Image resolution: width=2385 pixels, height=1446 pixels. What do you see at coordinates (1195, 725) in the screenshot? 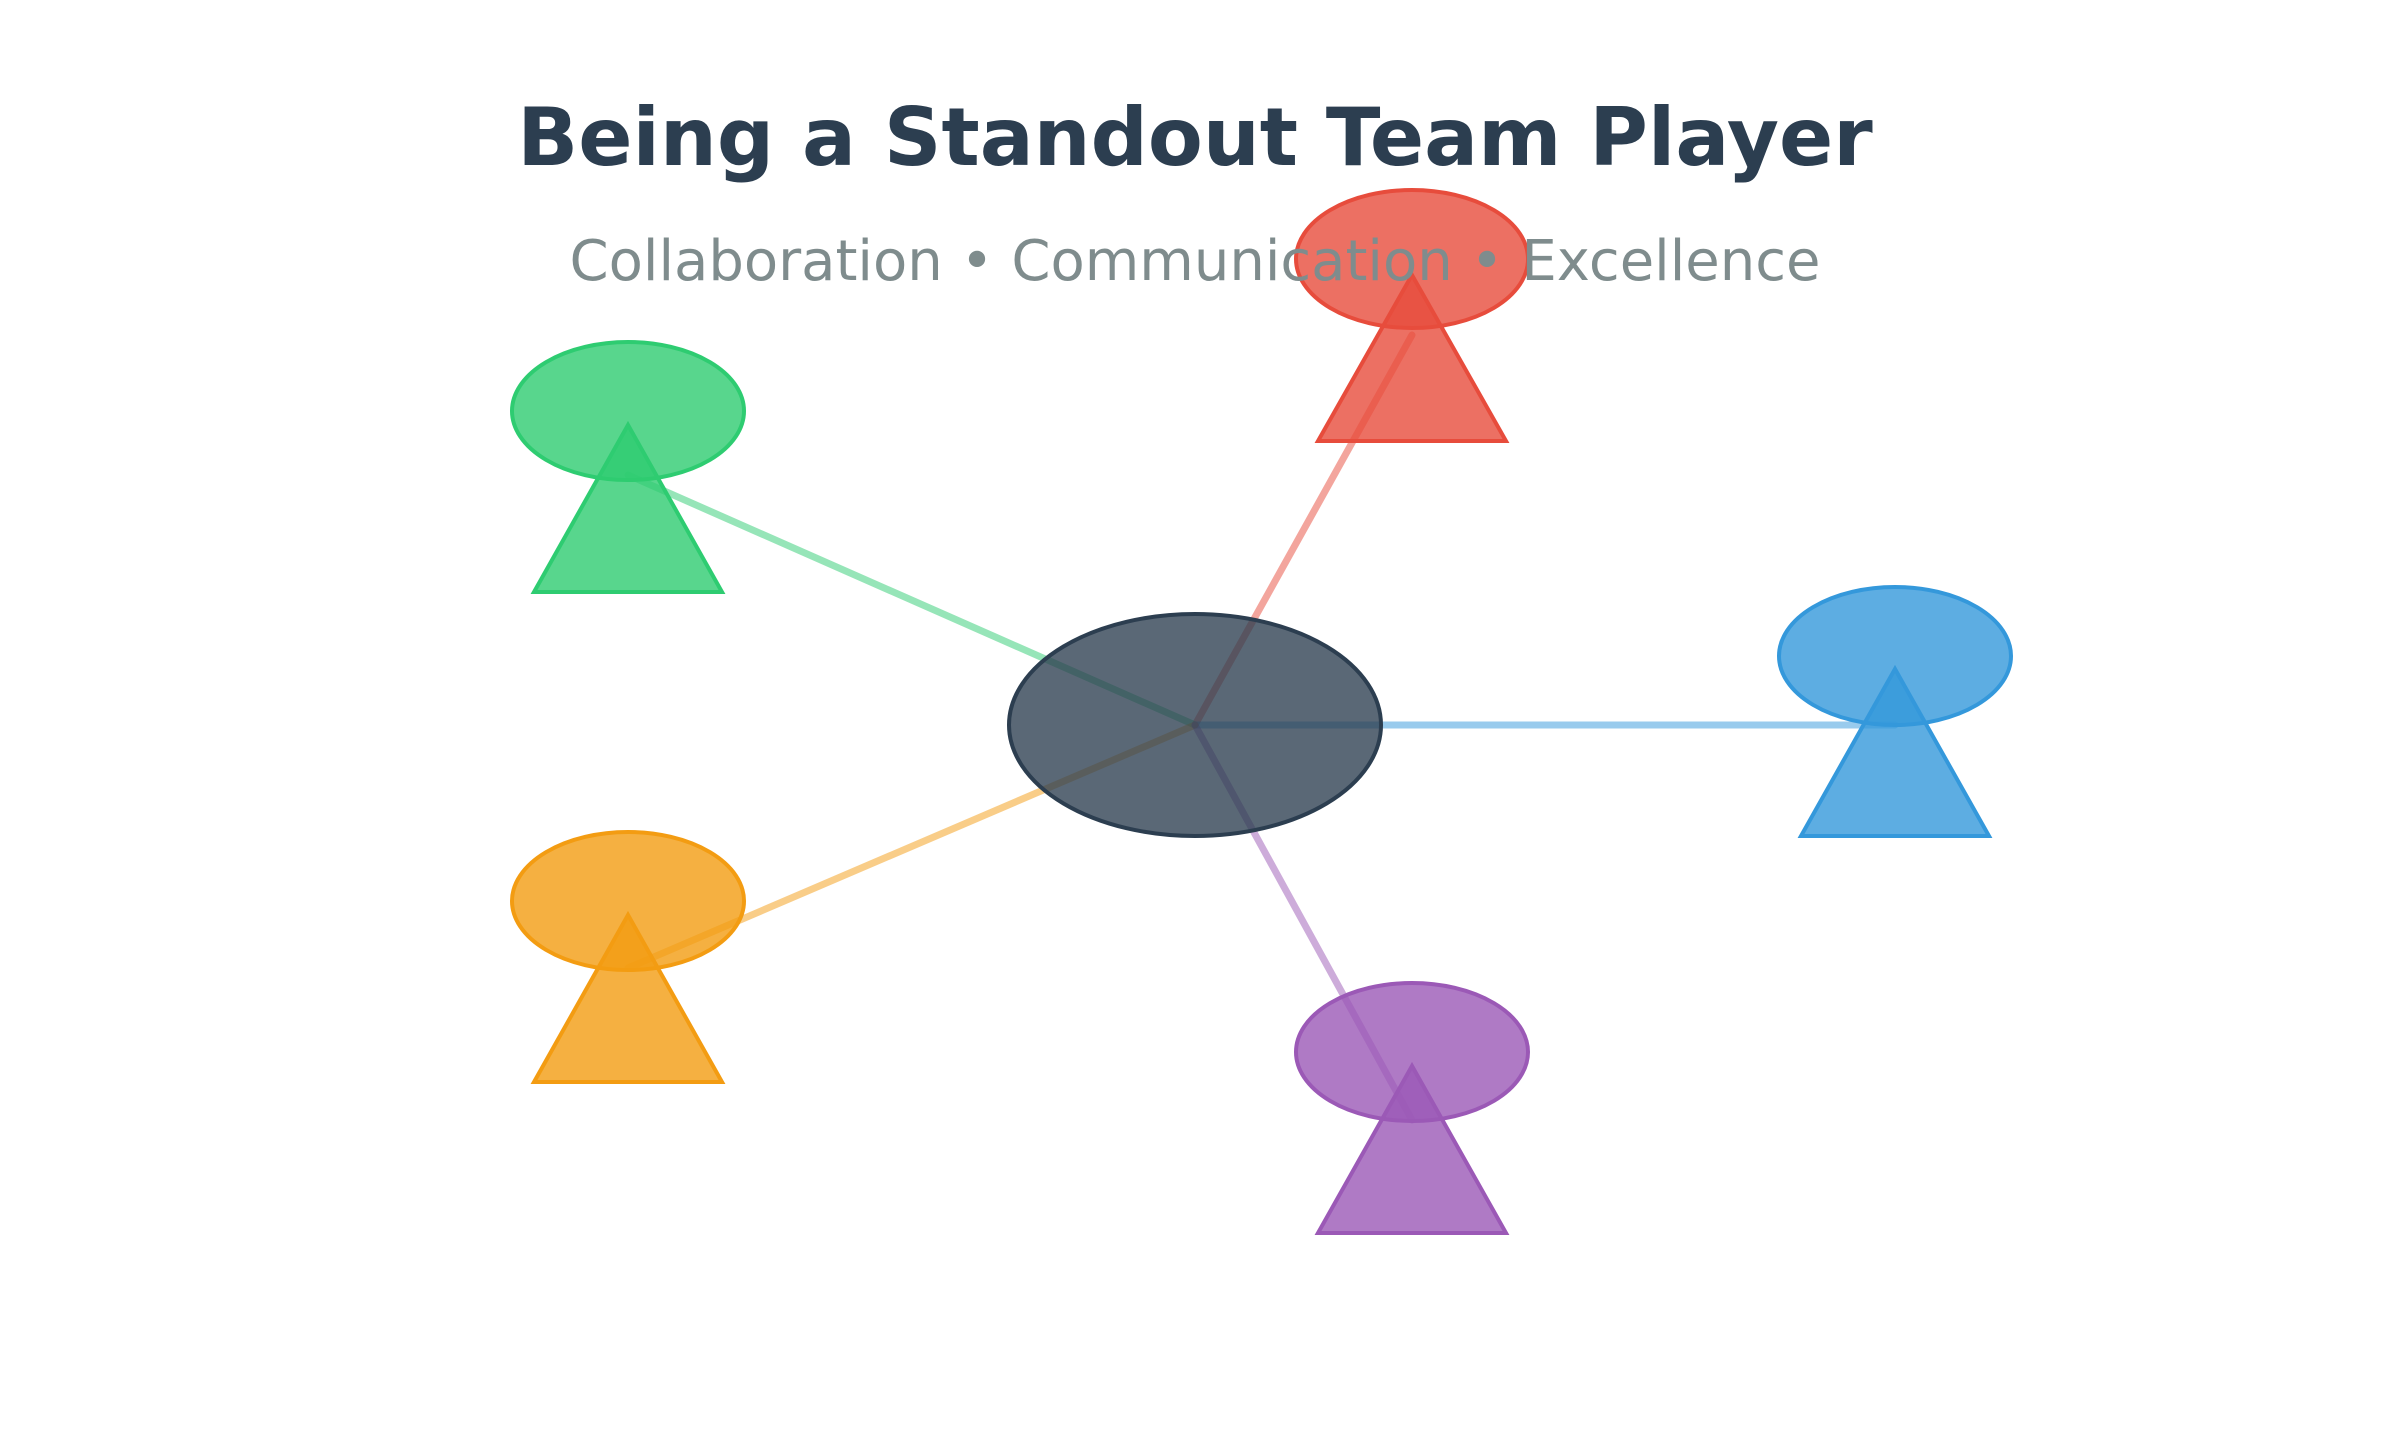
I see `center-hub` at bounding box center [1195, 725].